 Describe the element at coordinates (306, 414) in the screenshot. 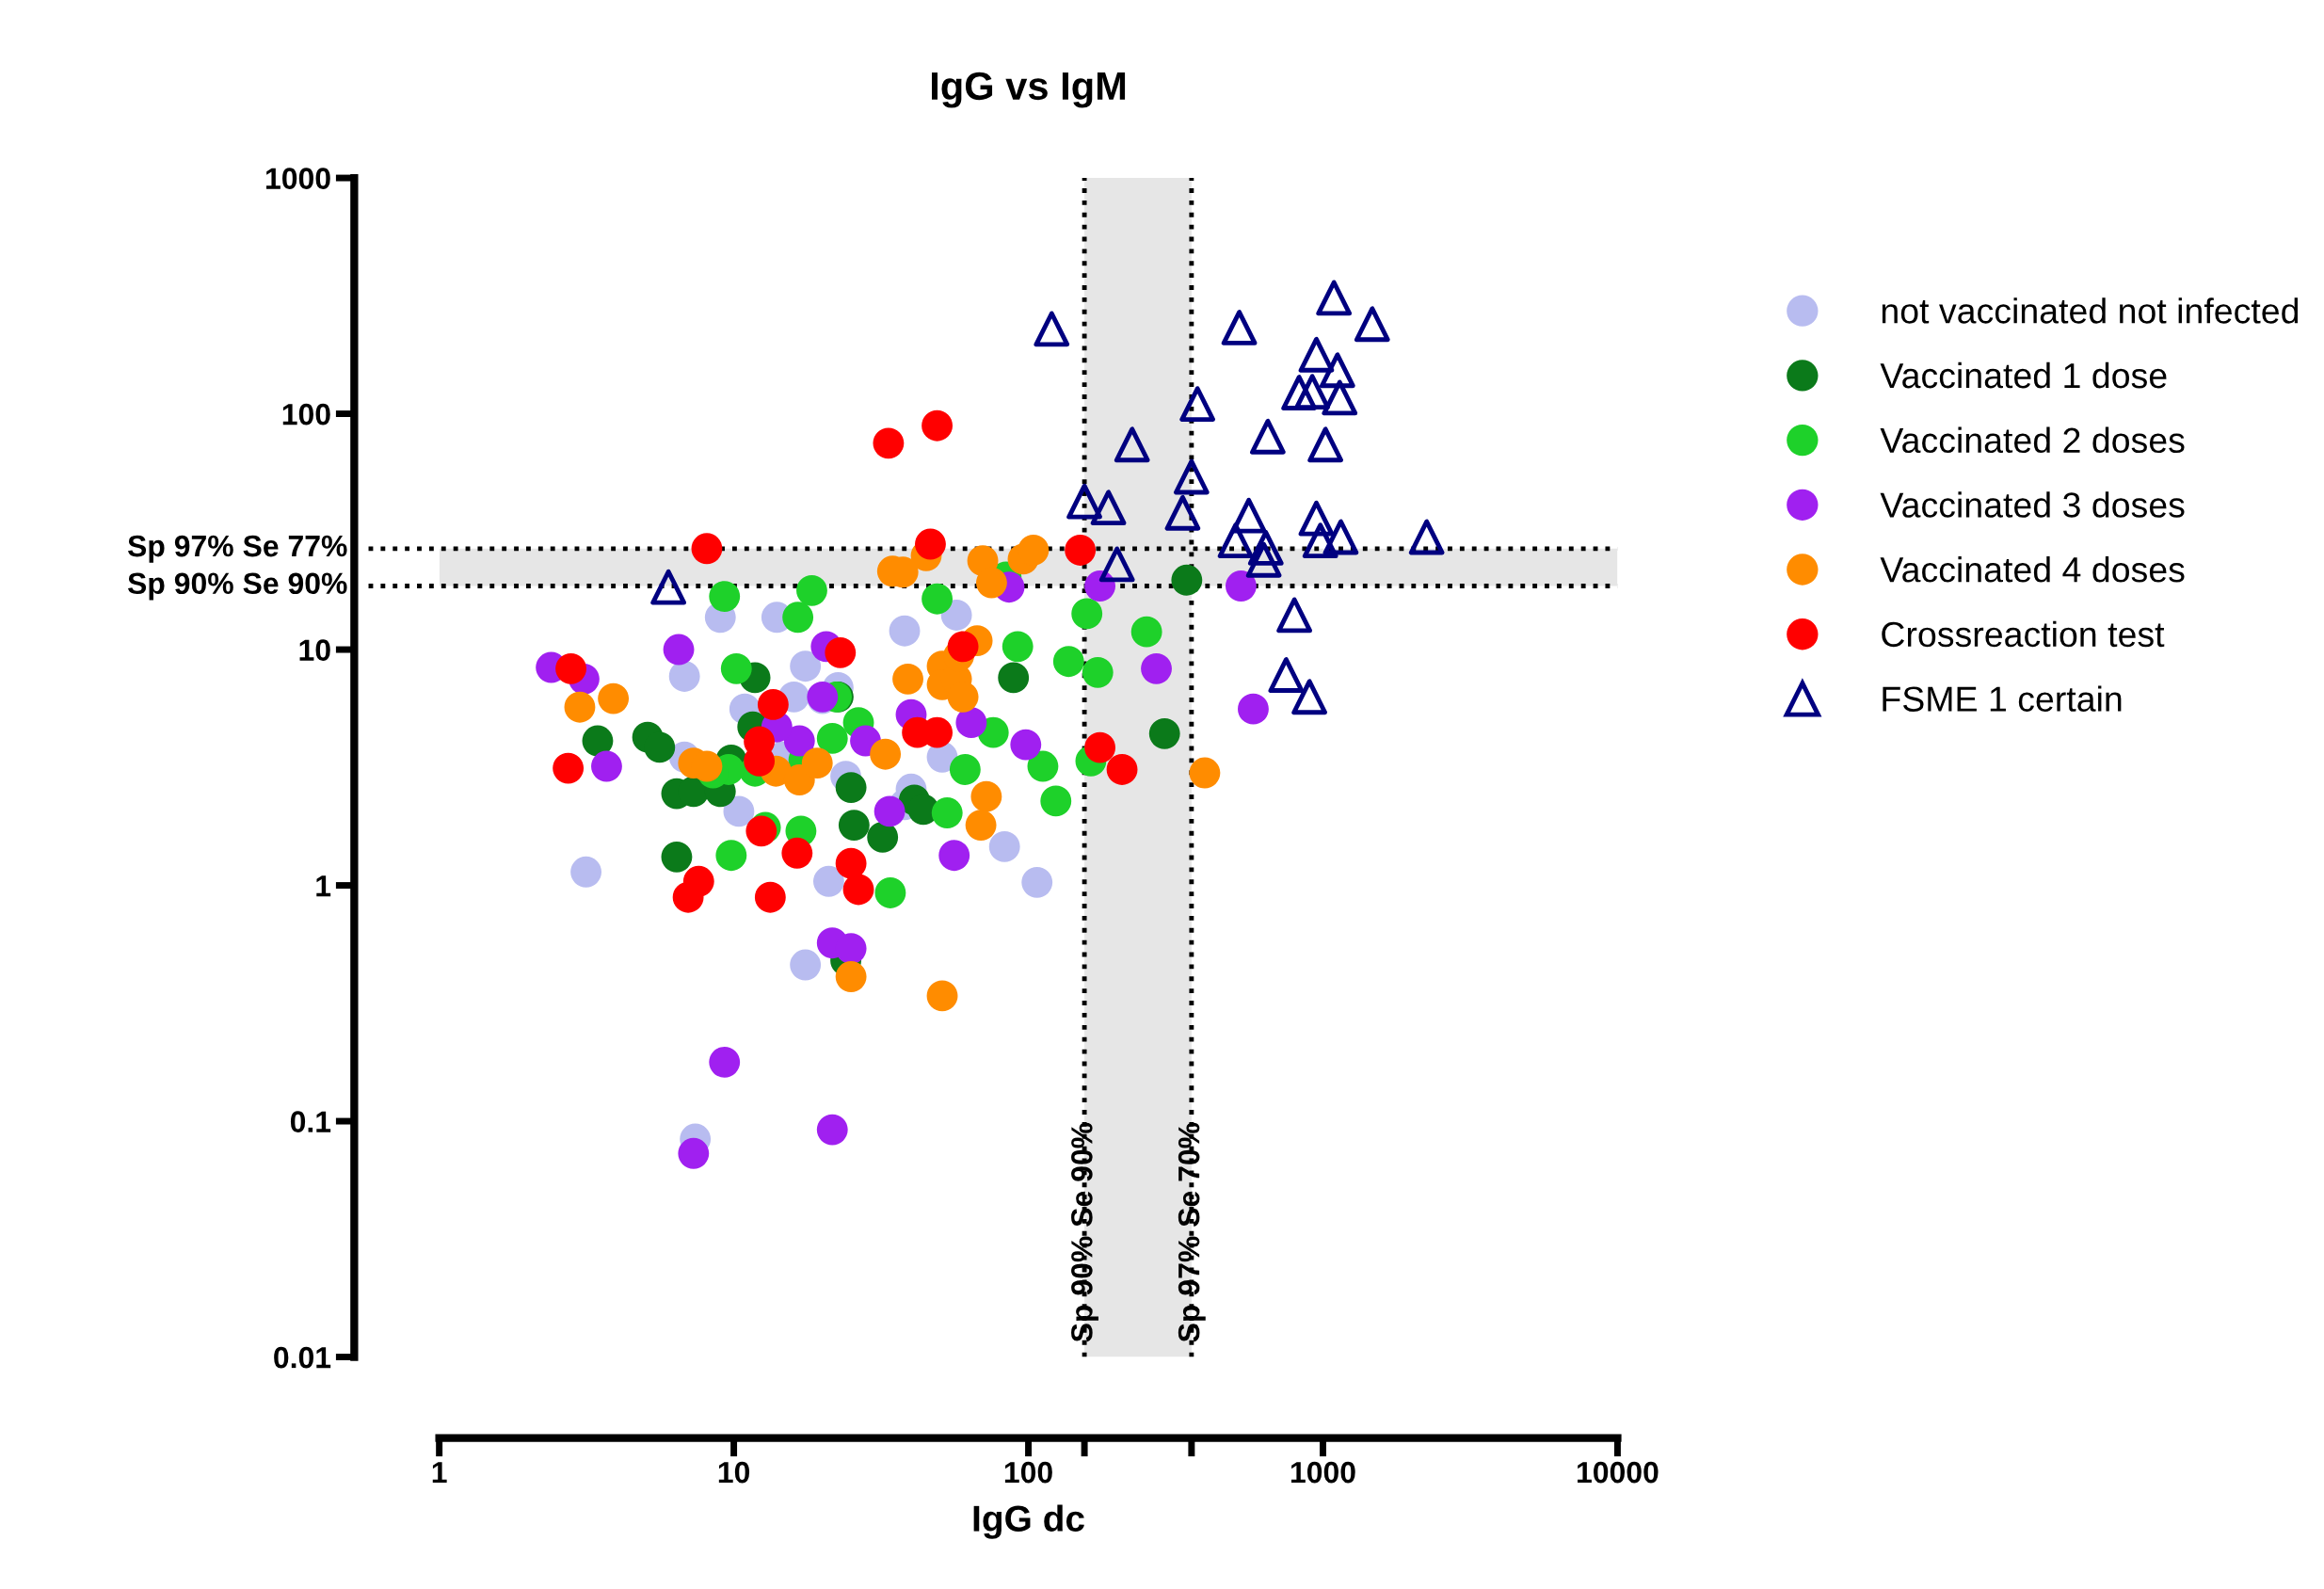

I see `y-tick-label: 100` at that location.